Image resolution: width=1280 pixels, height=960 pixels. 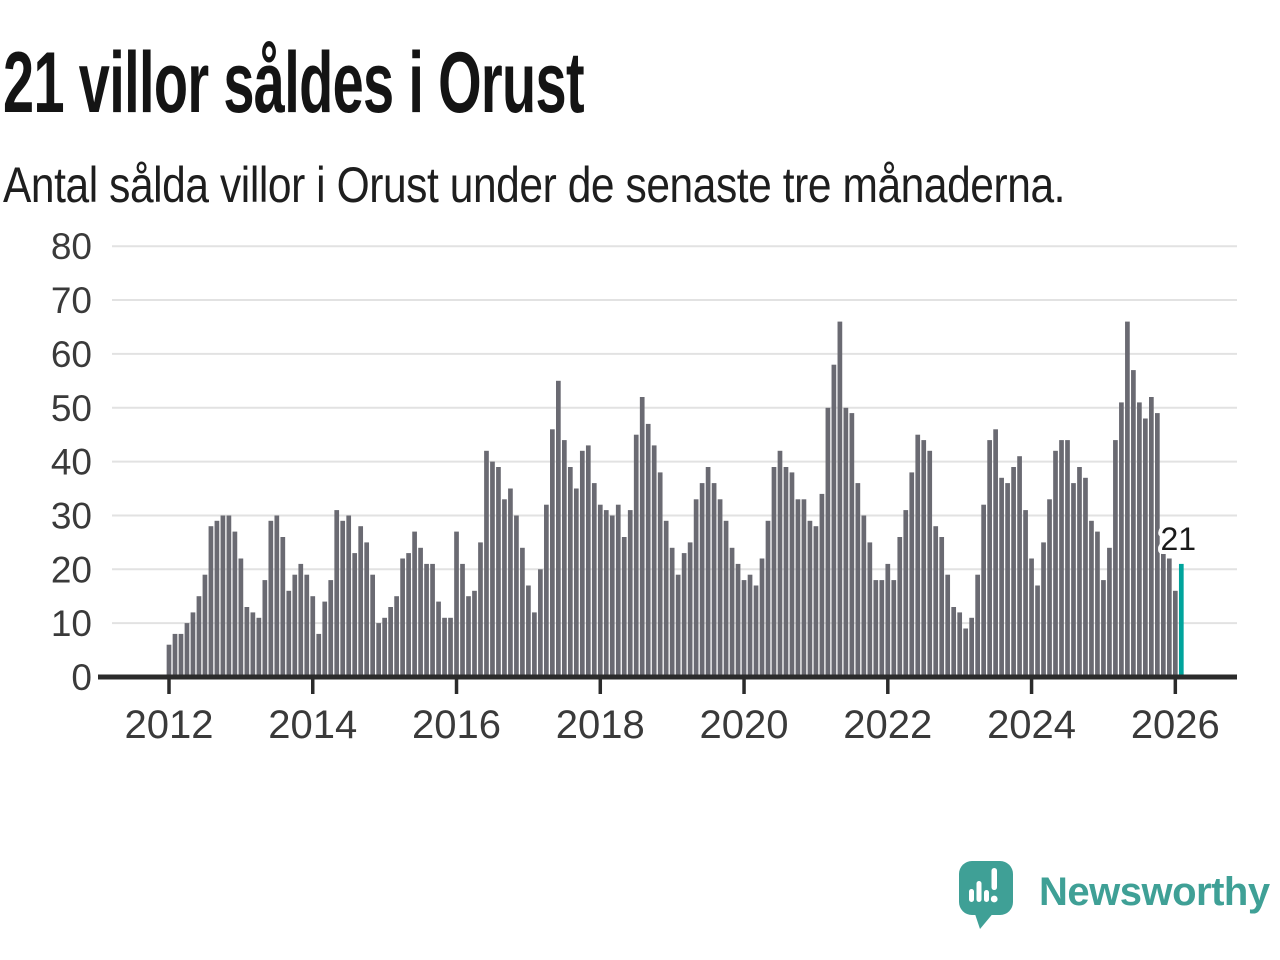 What do you see at coordinates (169, 725) in the screenshot?
I see `x-axis-label: 2012` at bounding box center [169, 725].